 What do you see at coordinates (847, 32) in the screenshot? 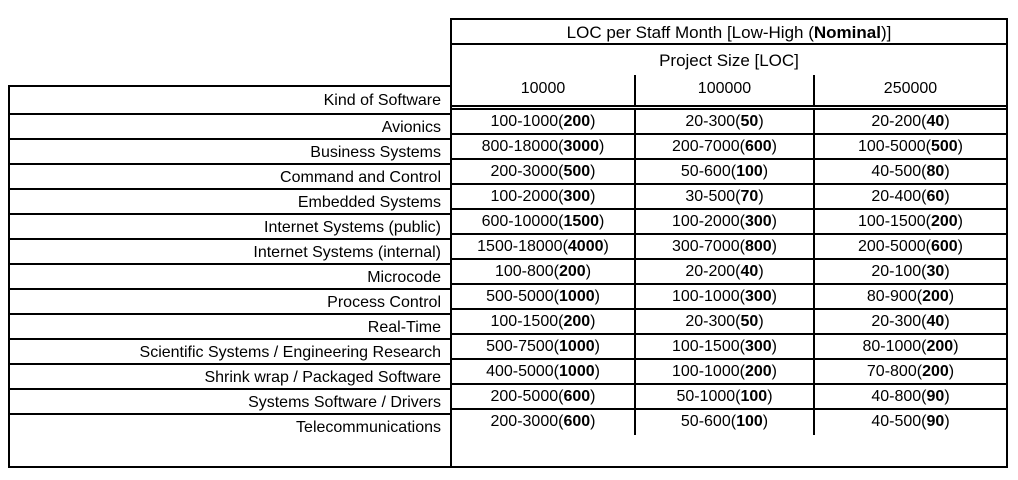
I see `table-title-nominal: Nominal` at bounding box center [847, 32].